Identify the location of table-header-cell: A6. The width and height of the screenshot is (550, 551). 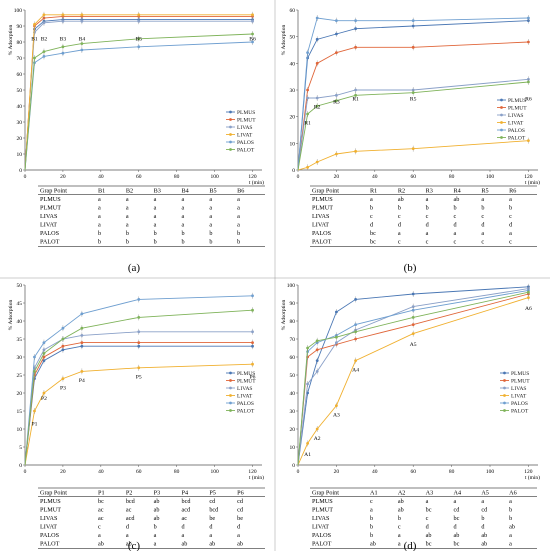
(513, 493).